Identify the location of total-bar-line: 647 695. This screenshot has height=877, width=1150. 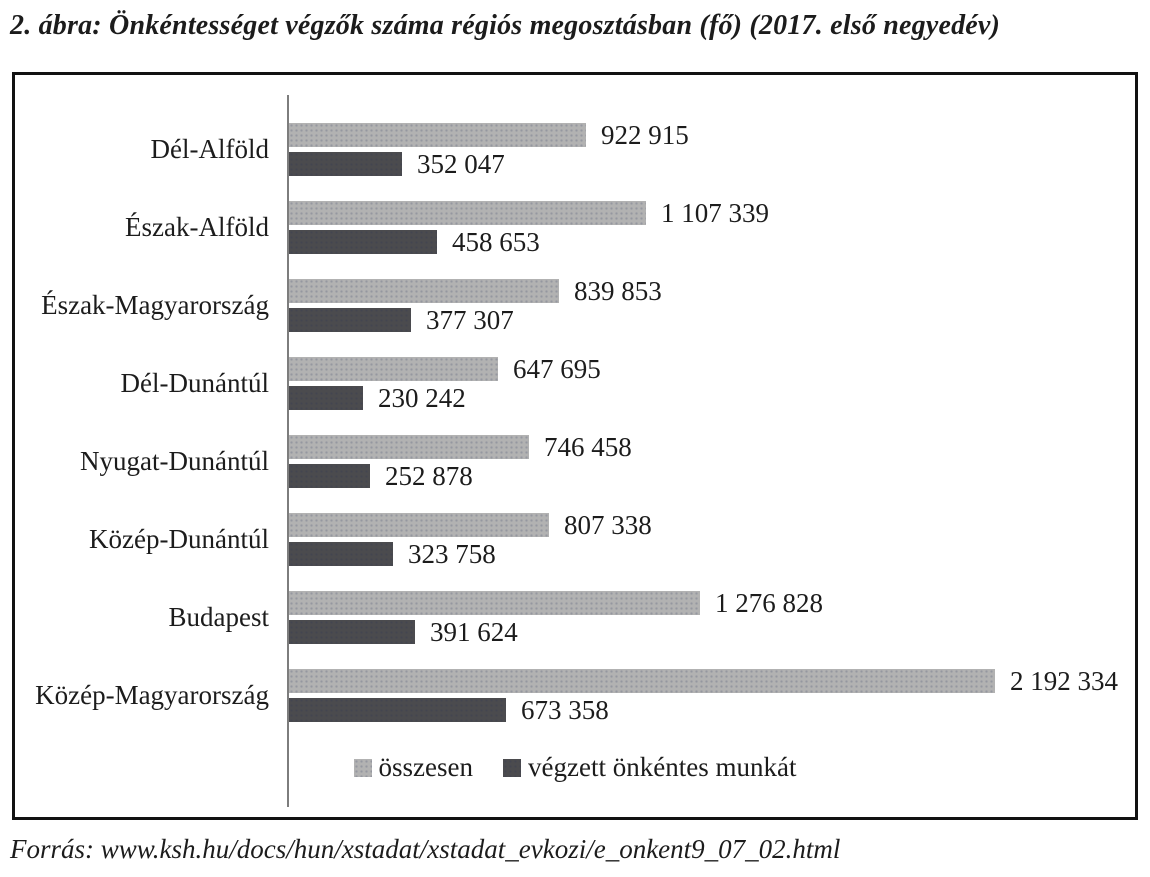
(712, 369).